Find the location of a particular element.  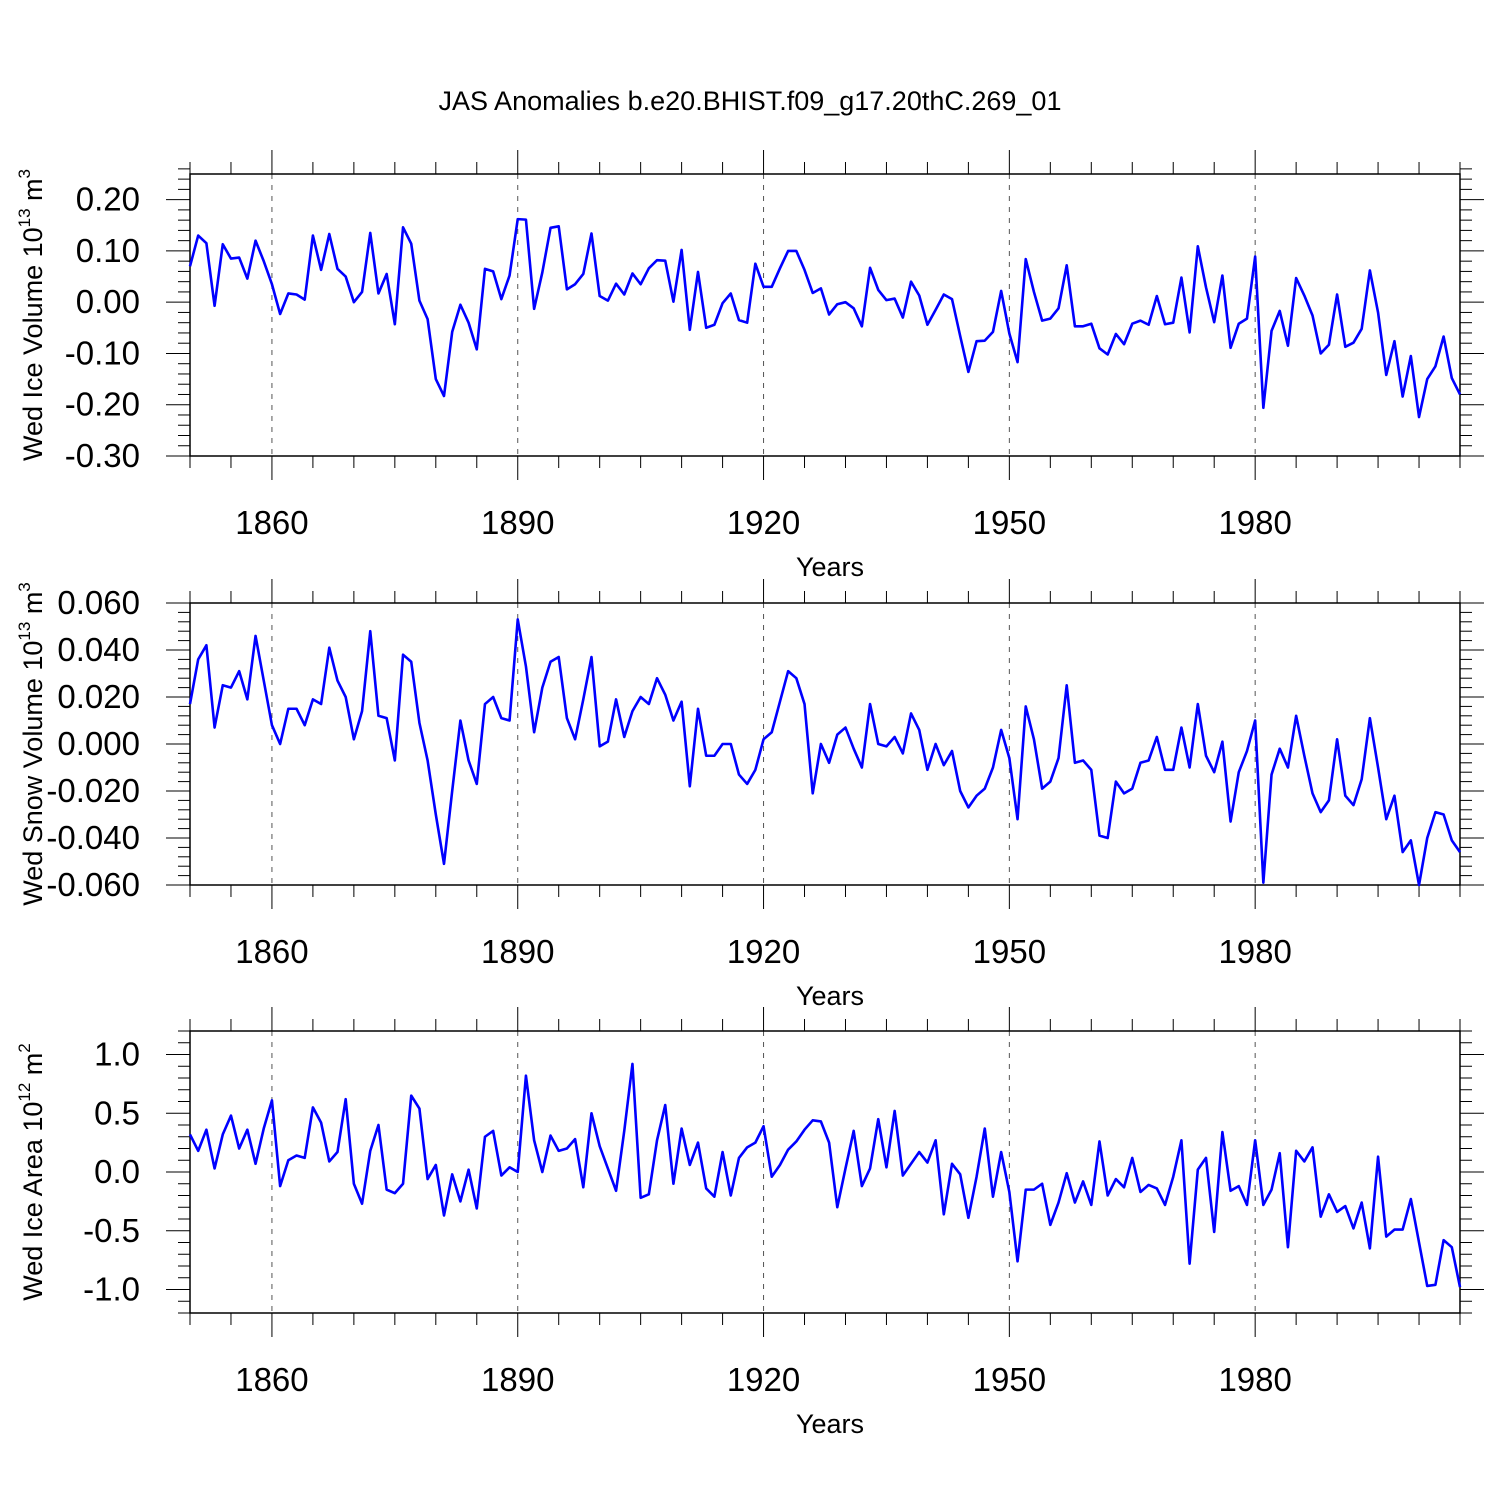

ice-area-series-line is located at coordinates (825, 1175).